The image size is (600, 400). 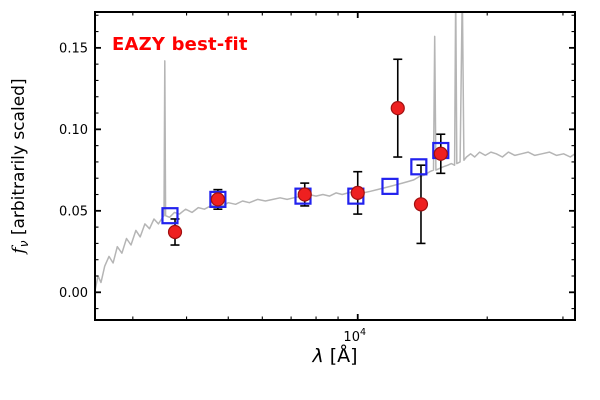 What do you see at coordinates (19, 159) in the screenshot?
I see `y-axis-rest: [arbitrarily scaled]` at bounding box center [19, 159].